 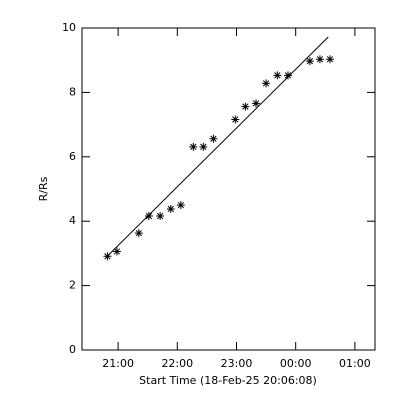 What do you see at coordinates (72, 156) in the screenshot?
I see `y-tick-label: 6` at bounding box center [72, 156].